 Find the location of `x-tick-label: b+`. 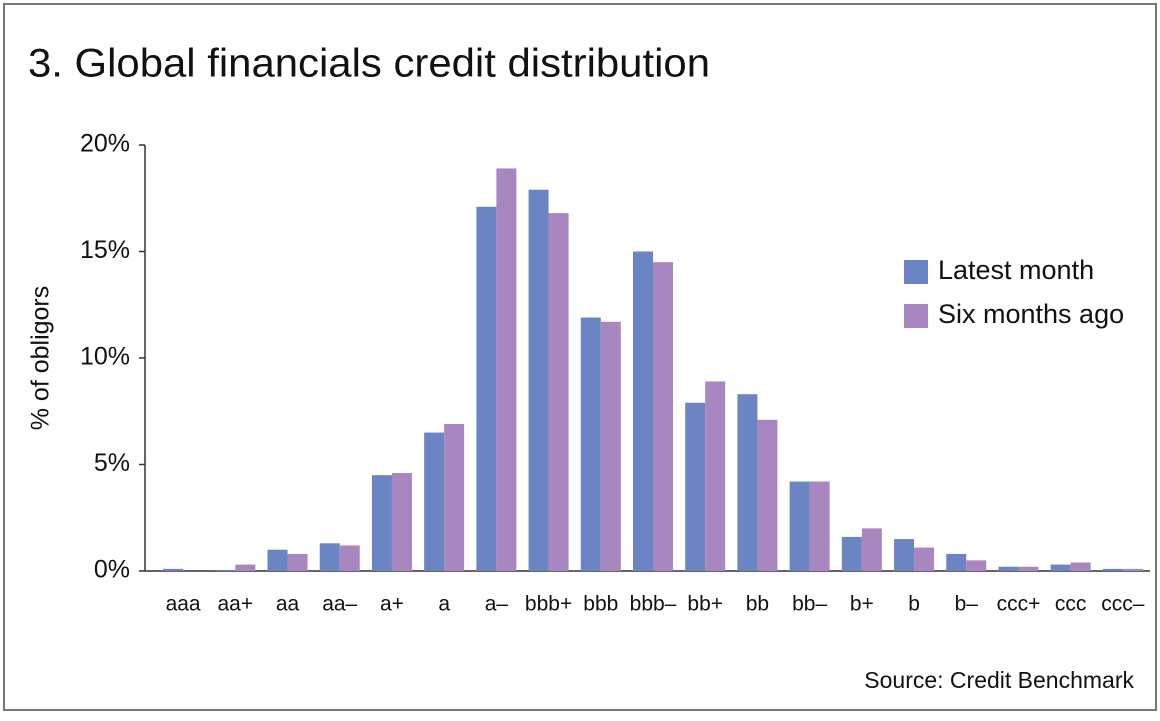

x-tick-label: b+ is located at coordinates (862, 604).